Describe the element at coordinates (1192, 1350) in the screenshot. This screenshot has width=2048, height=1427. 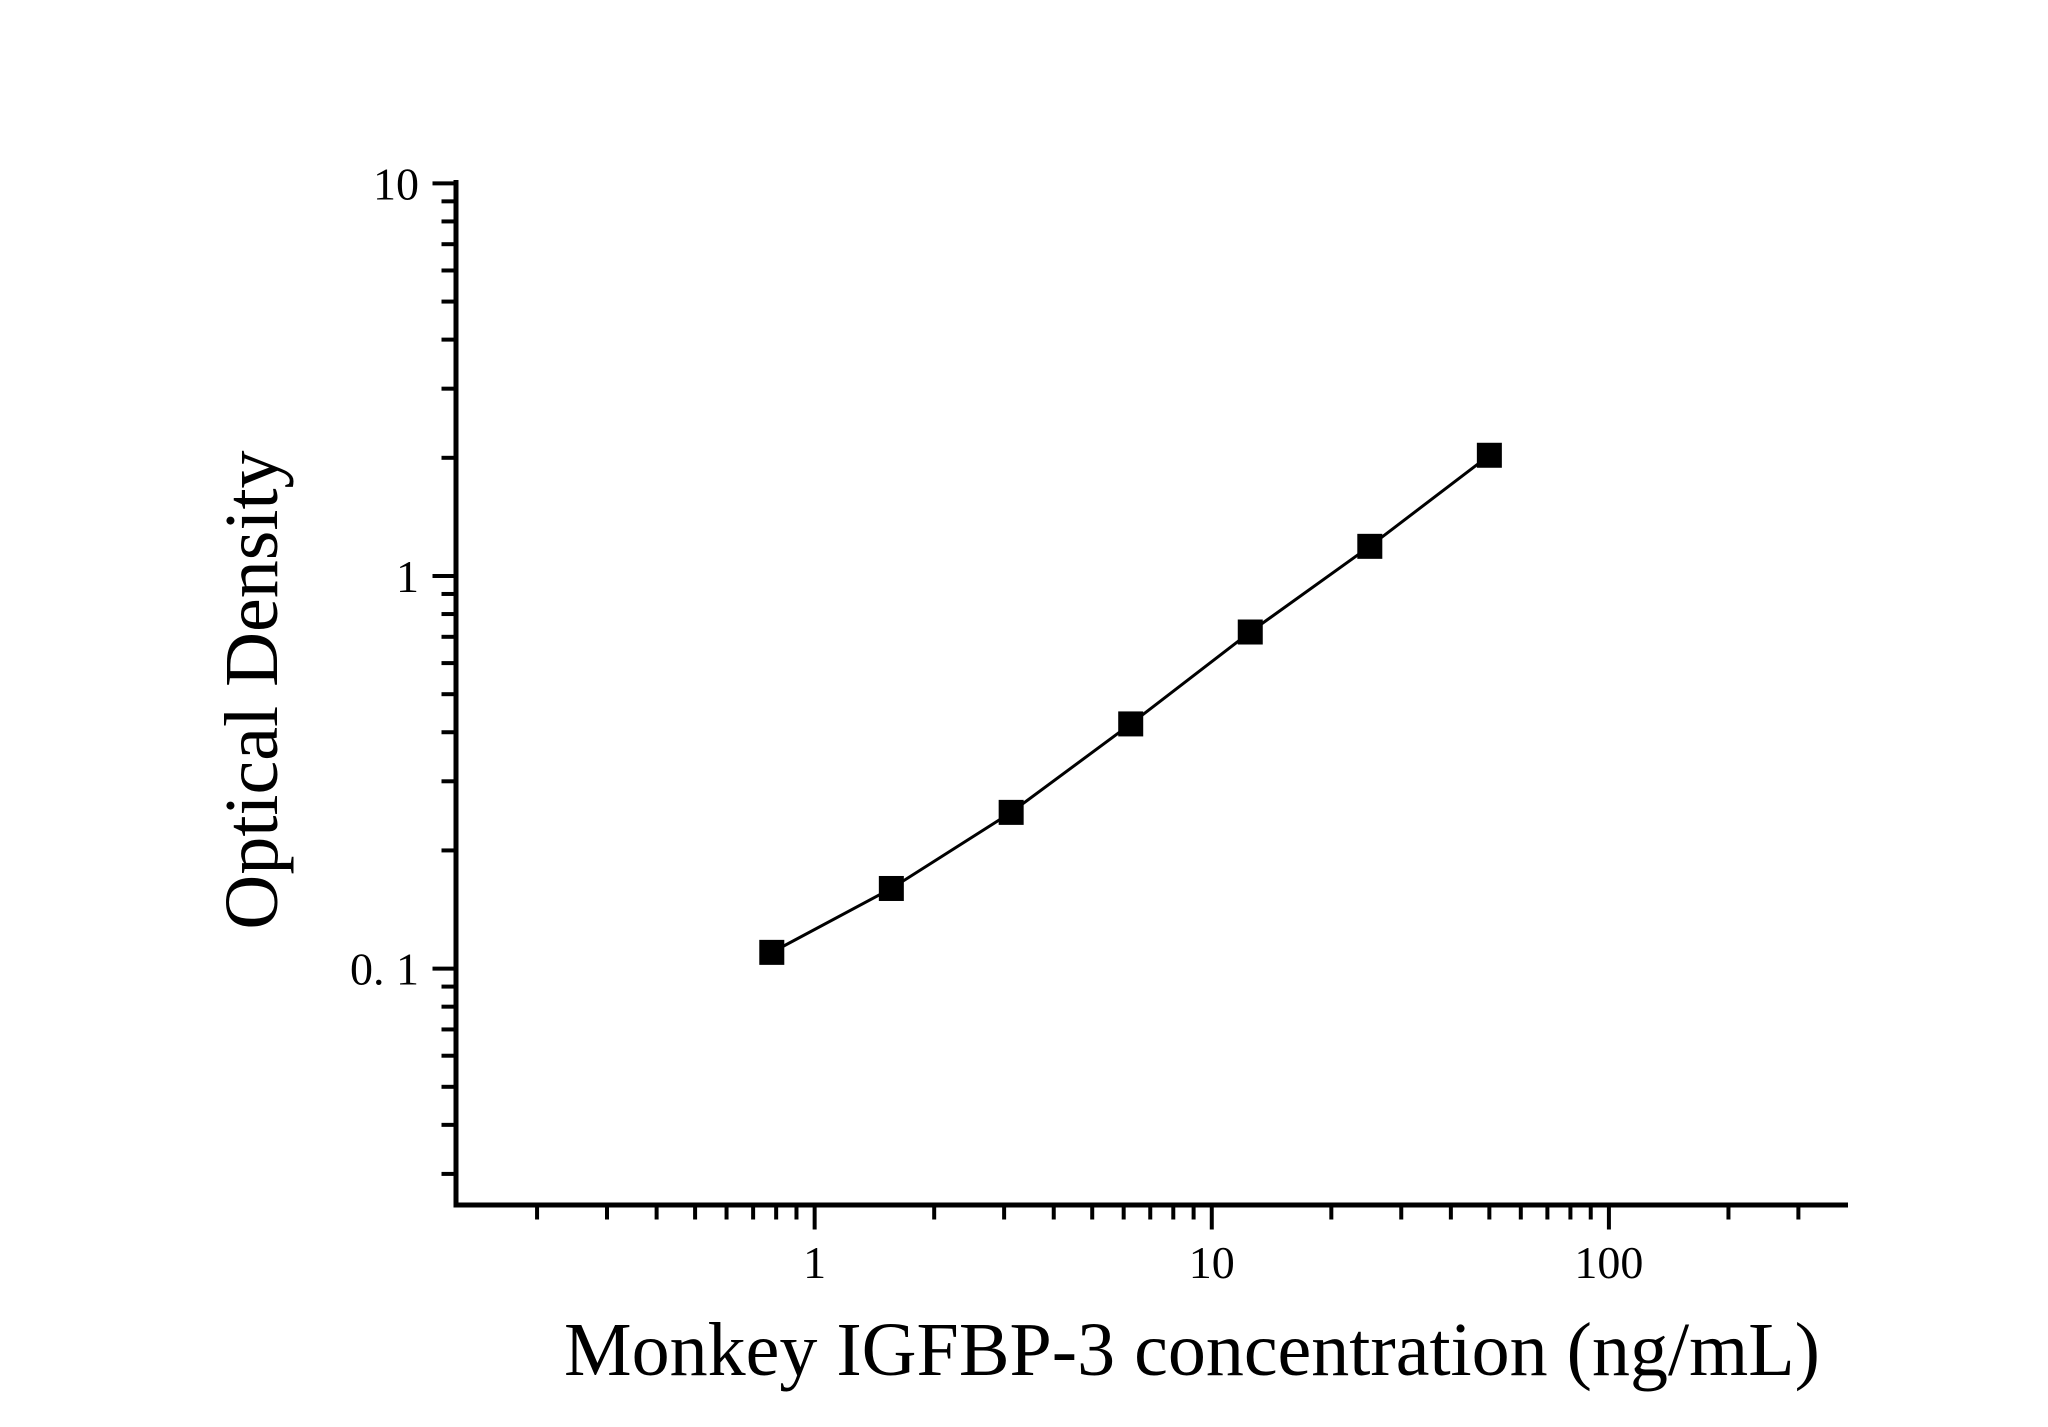
I see `x-axis-title: Monkey IGFBP-3 concentration (ng/mL)` at that location.